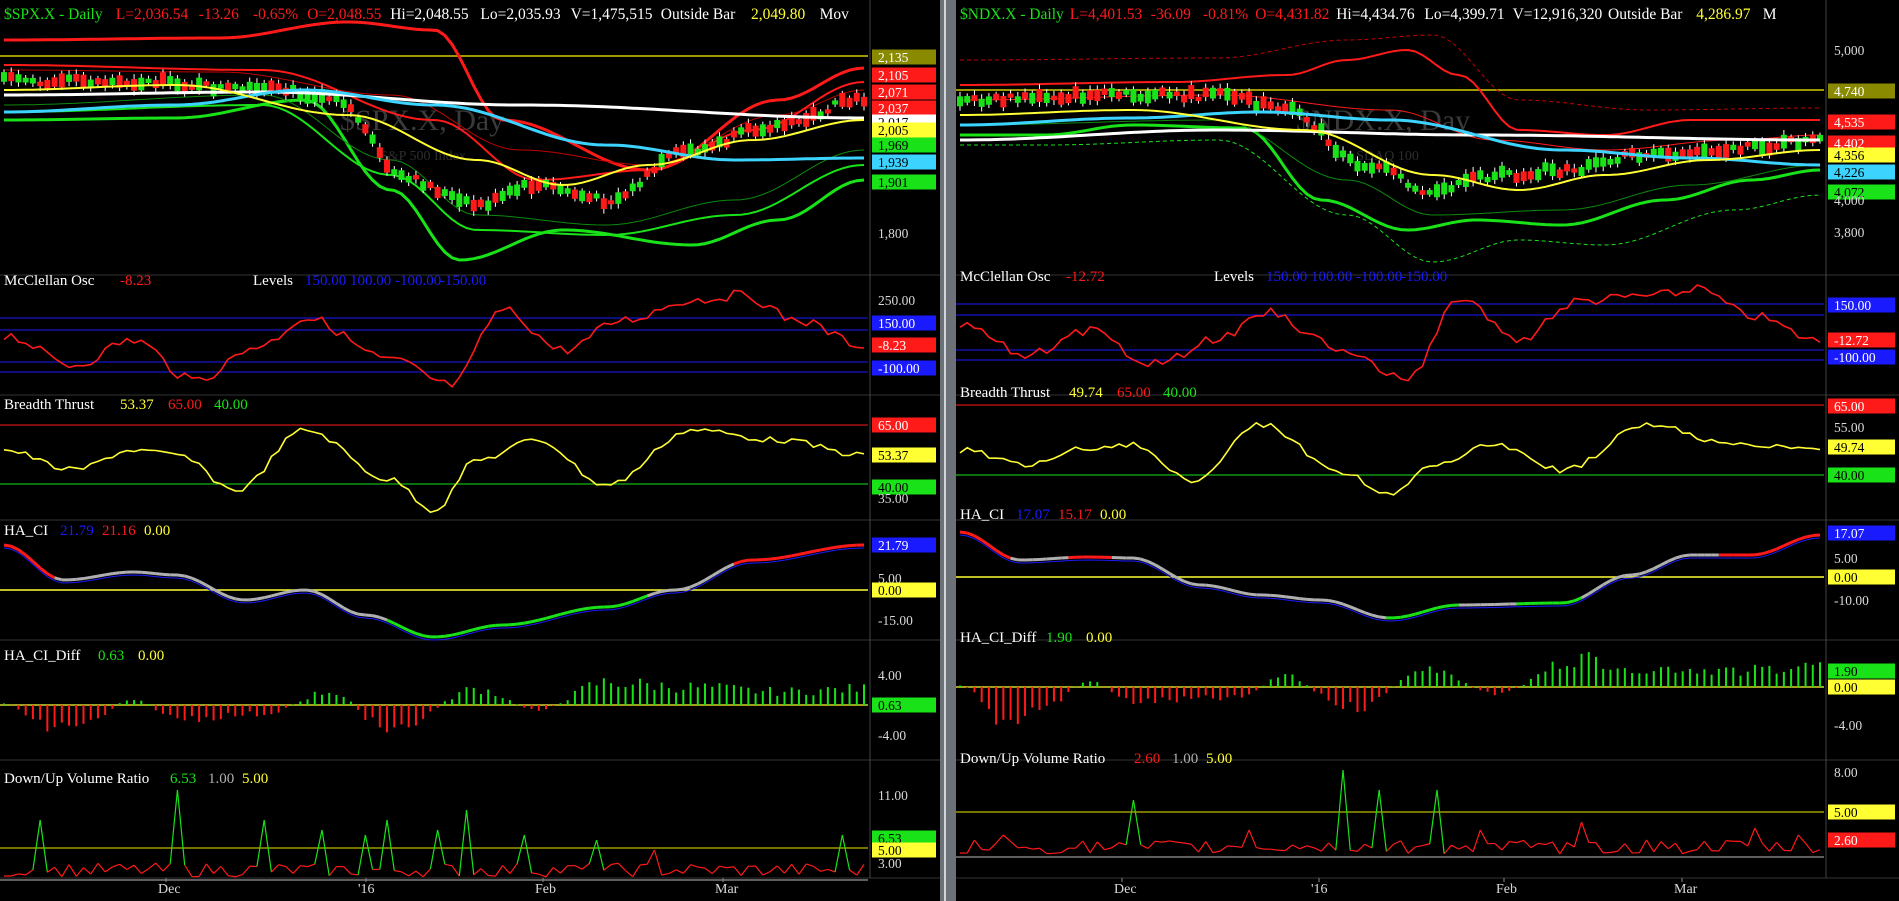 This screenshot has height=901, width=1899. What do you see at coordinates (49, 405) in the screenshot?
I see `breadth-label: Breadth Thrust` at bounding box center [49, 405].